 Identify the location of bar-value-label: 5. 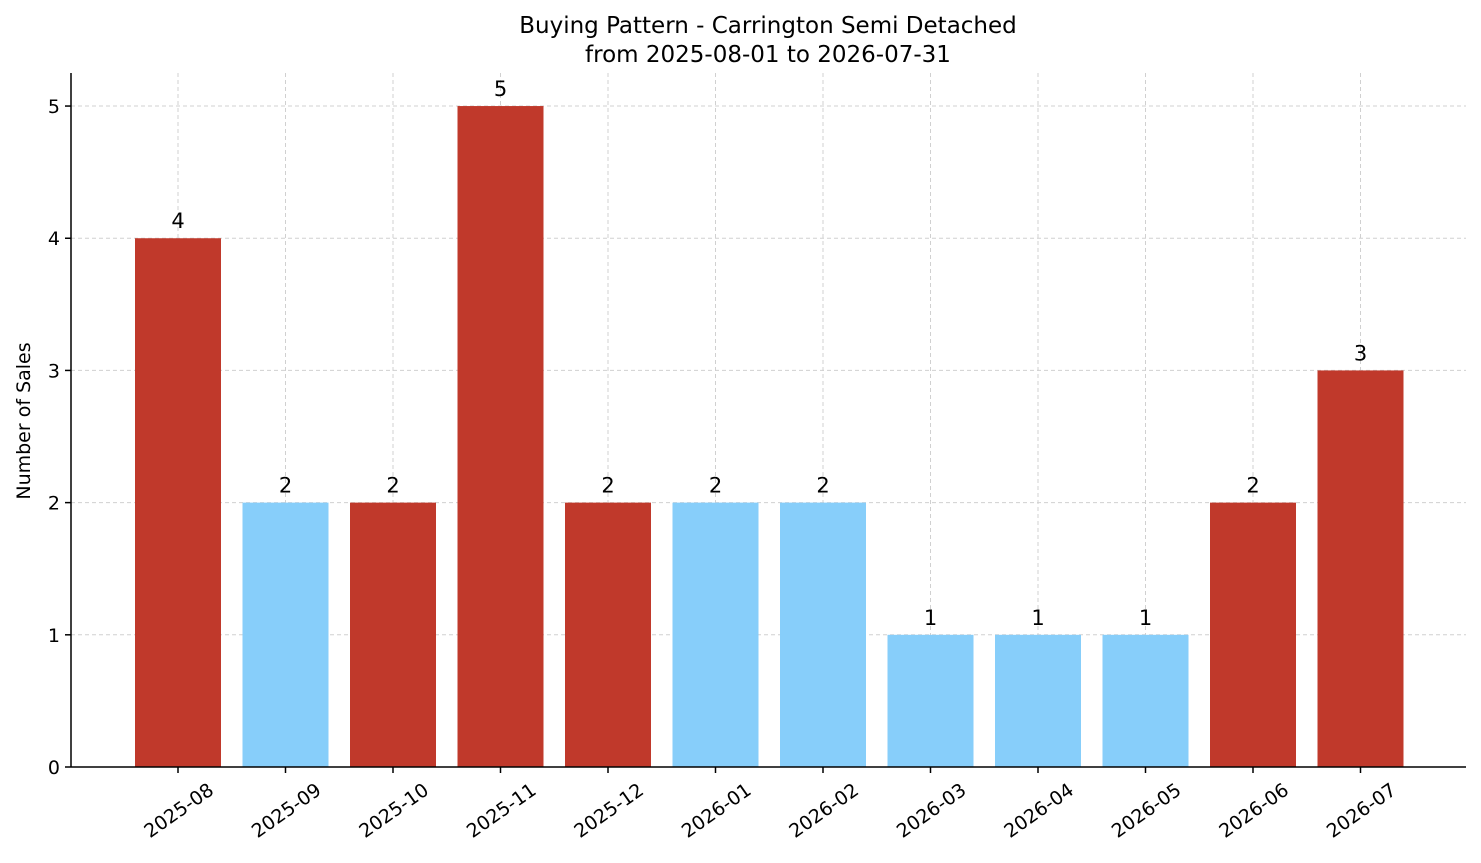
(500, 89).